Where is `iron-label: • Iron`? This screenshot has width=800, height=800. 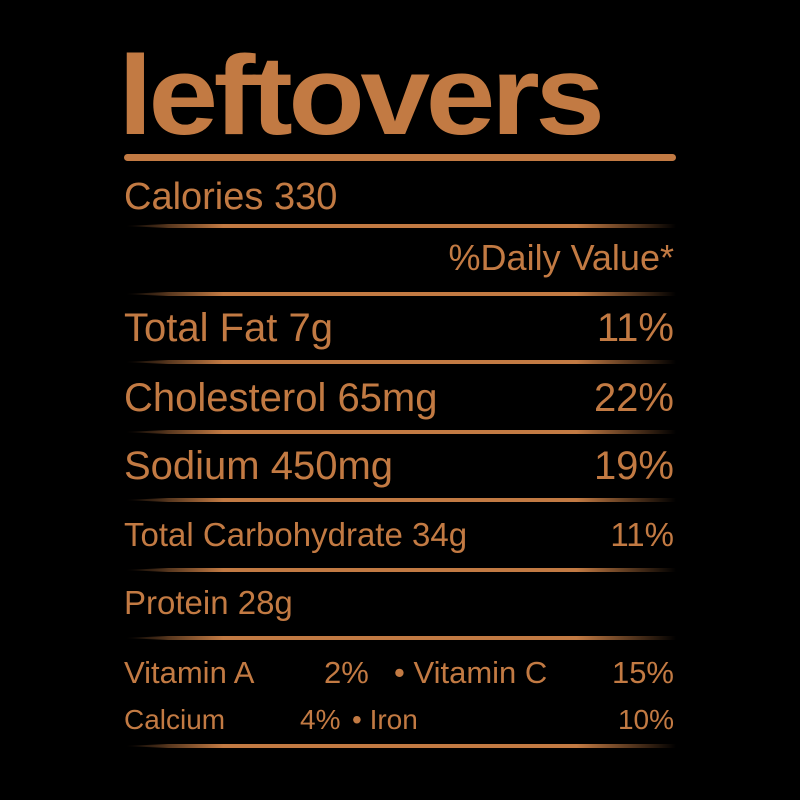 iron-label: • Iron is located at coordinates (385, 719).